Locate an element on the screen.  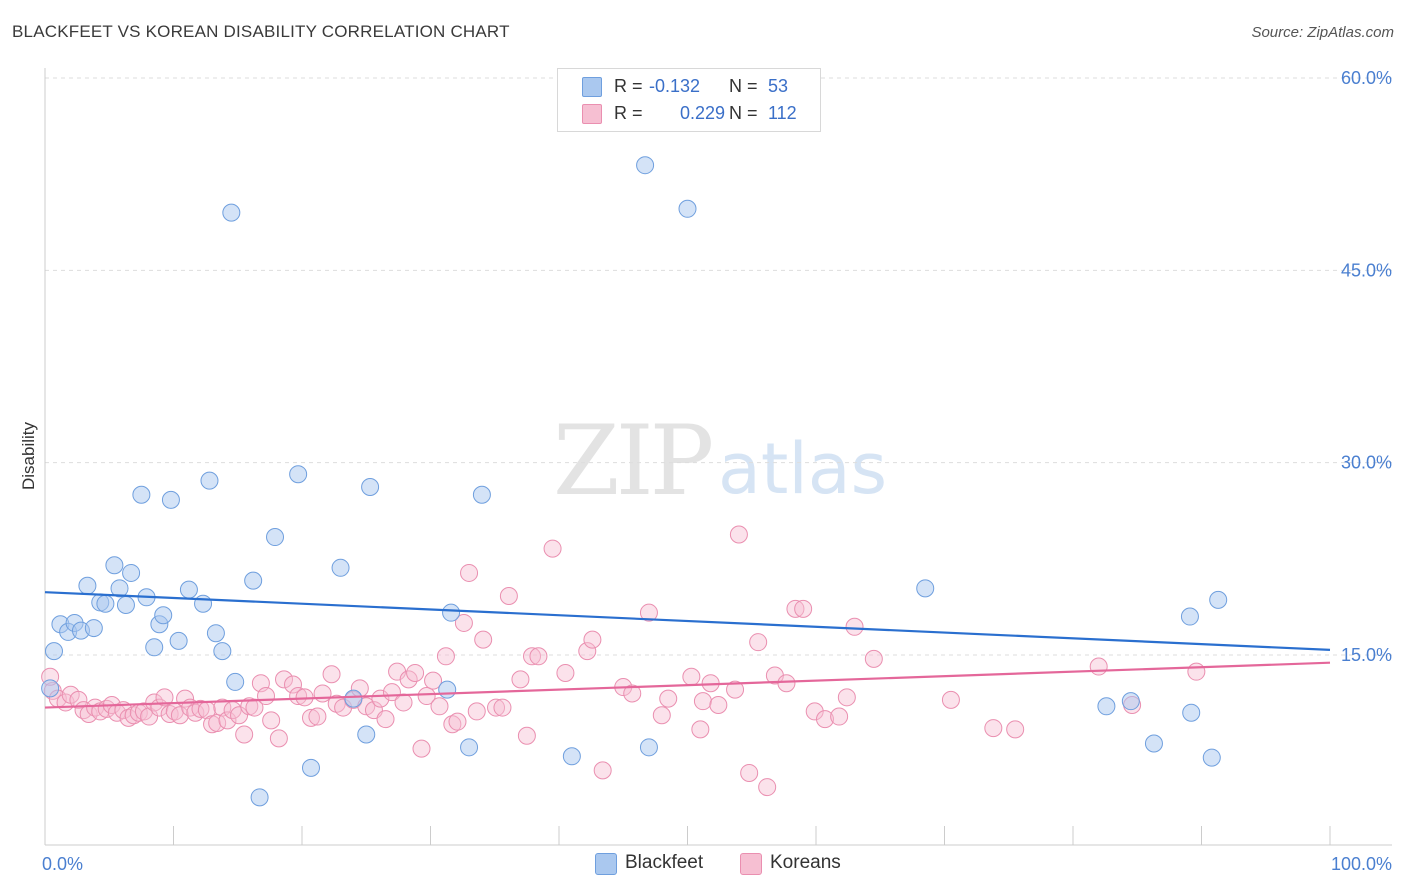
bottom-legend-label-koreans: Koreans is located at coordinates (805, 862).